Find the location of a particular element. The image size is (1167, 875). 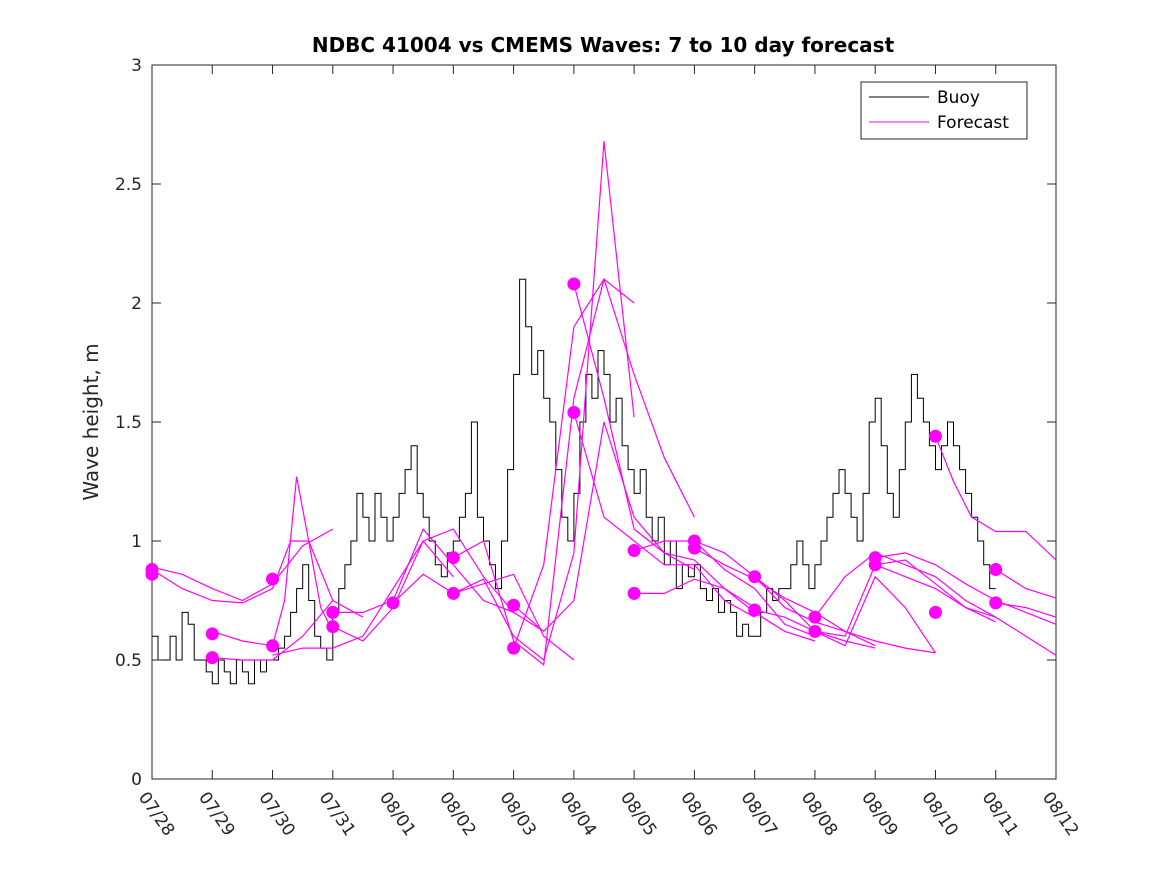

x-tick-label: 08/03 is located at coordinates (518, 814).